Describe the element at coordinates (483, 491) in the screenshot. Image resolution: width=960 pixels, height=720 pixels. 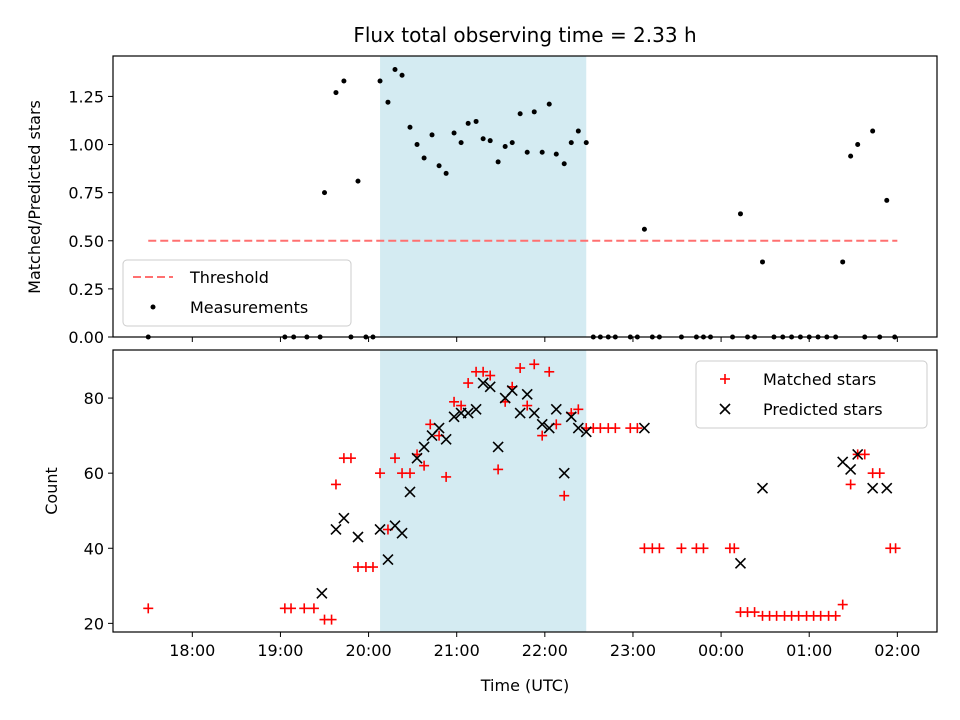
I see `bottom-shaded-interval` at that location.